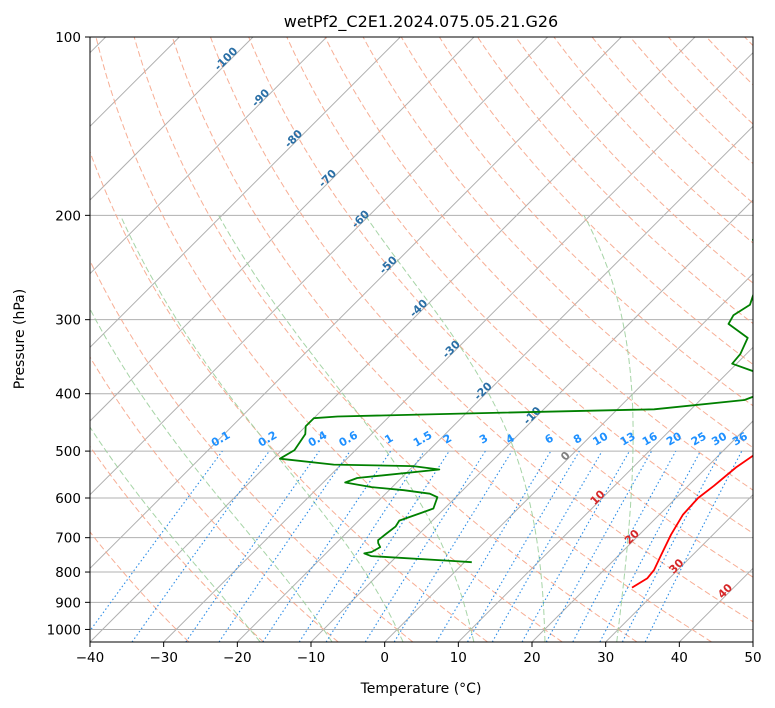 This screenshot has width=775, height=708. Describe the element at coordinates (531, 658) in the screenshot. I see `x-tick-label: 20` at that location.